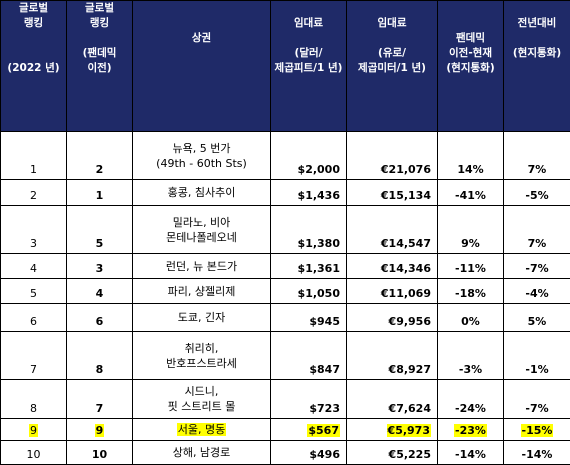 The image size is (570, 465). Describe the element at coordinates (33, 169) in the screenshot. I see `cell-rank-text: 1` at that location.